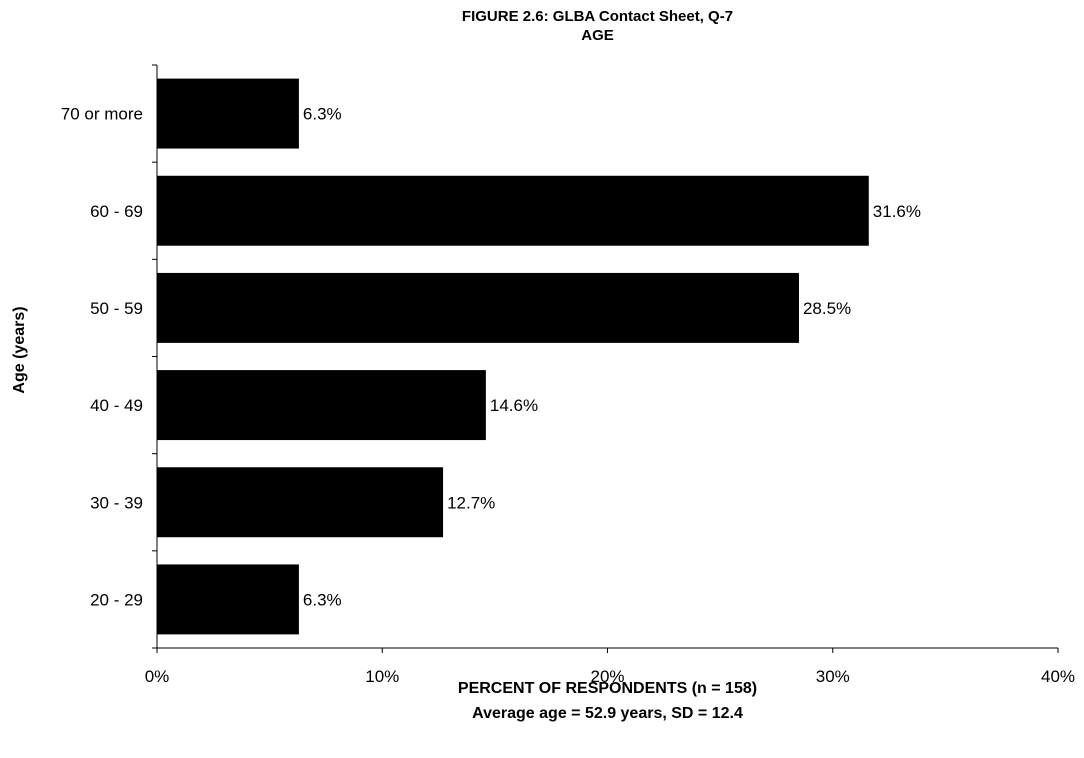  Describe the element at coordinates (157, 676) in the screenshot. I see `x-tick-label: 0%` at that location.